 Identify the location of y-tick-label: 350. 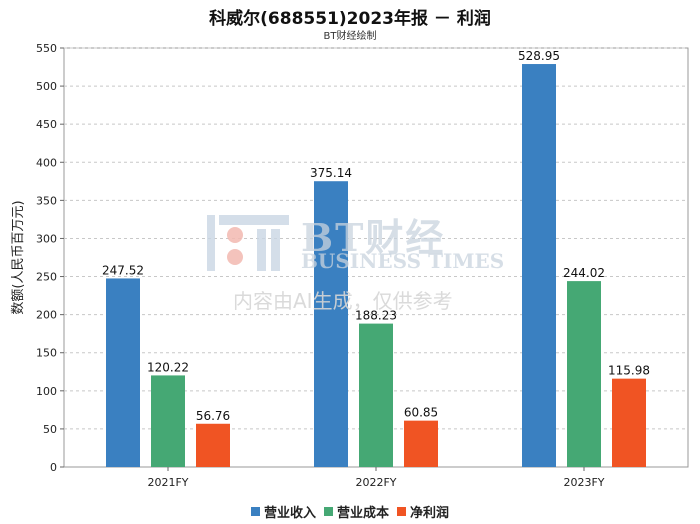
(46, 200).